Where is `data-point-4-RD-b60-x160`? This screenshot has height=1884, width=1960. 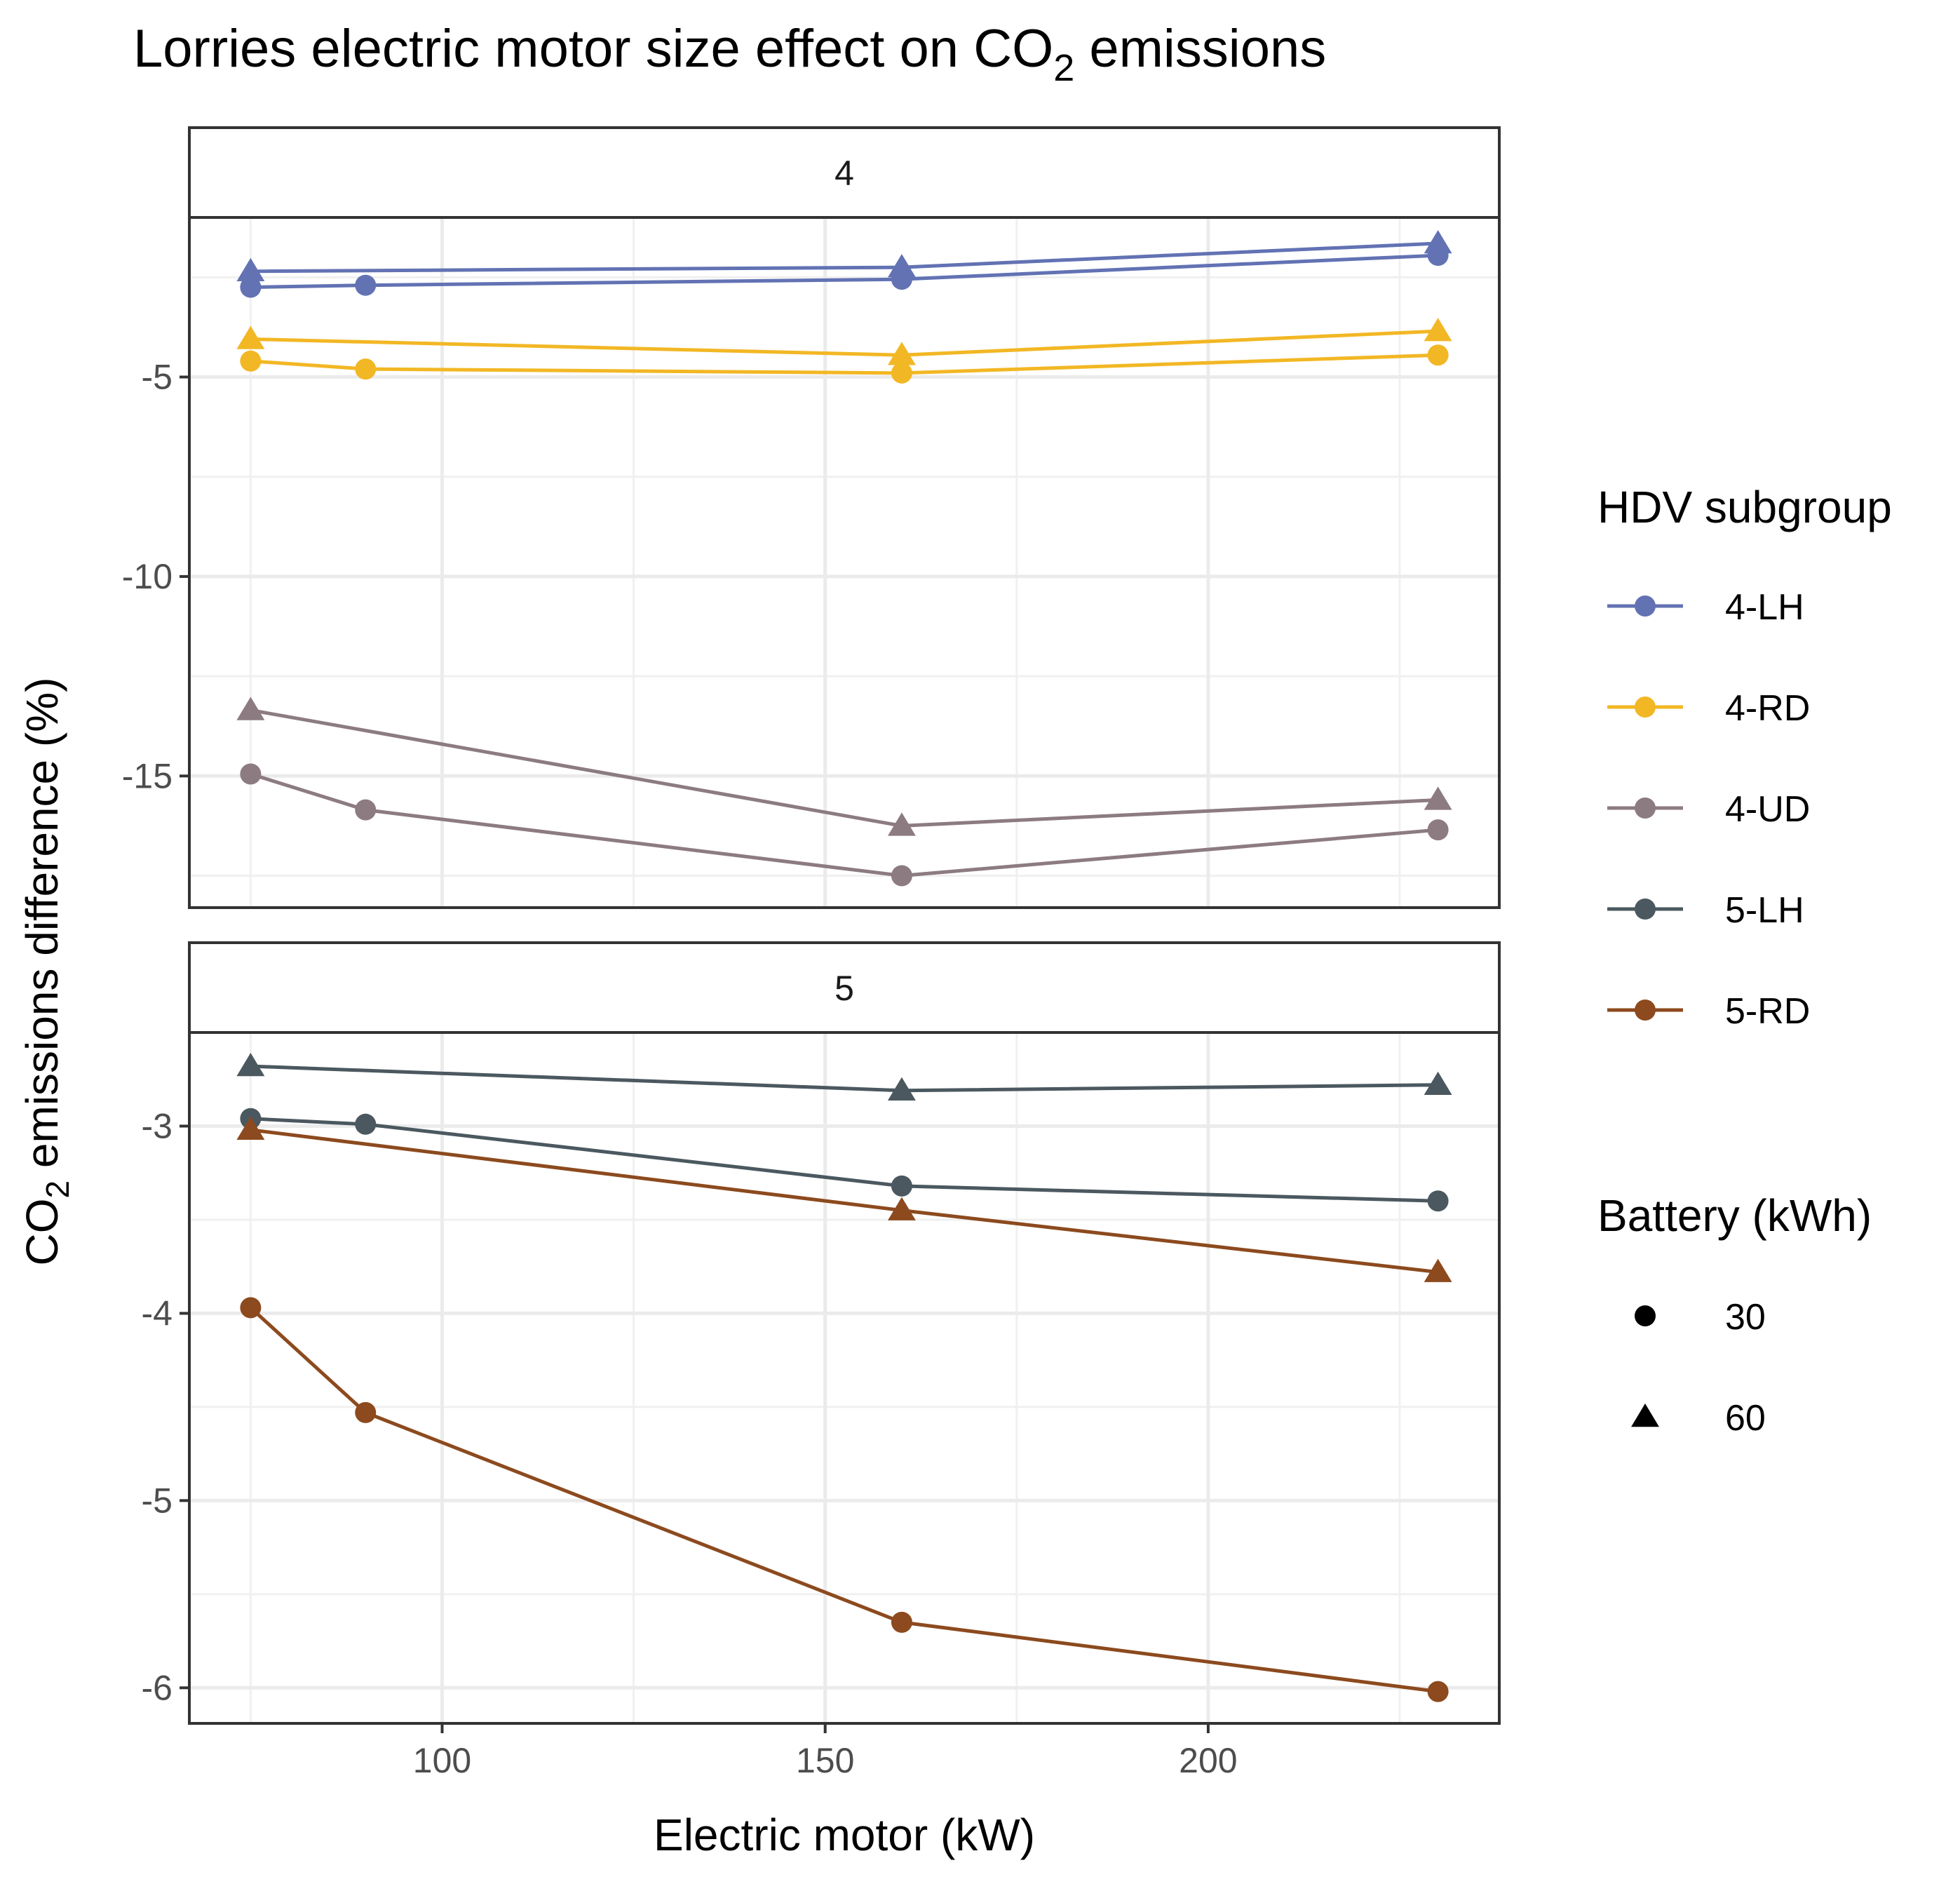
data-point-4-RD-b60-x160 is located at coordinates (901, 354).